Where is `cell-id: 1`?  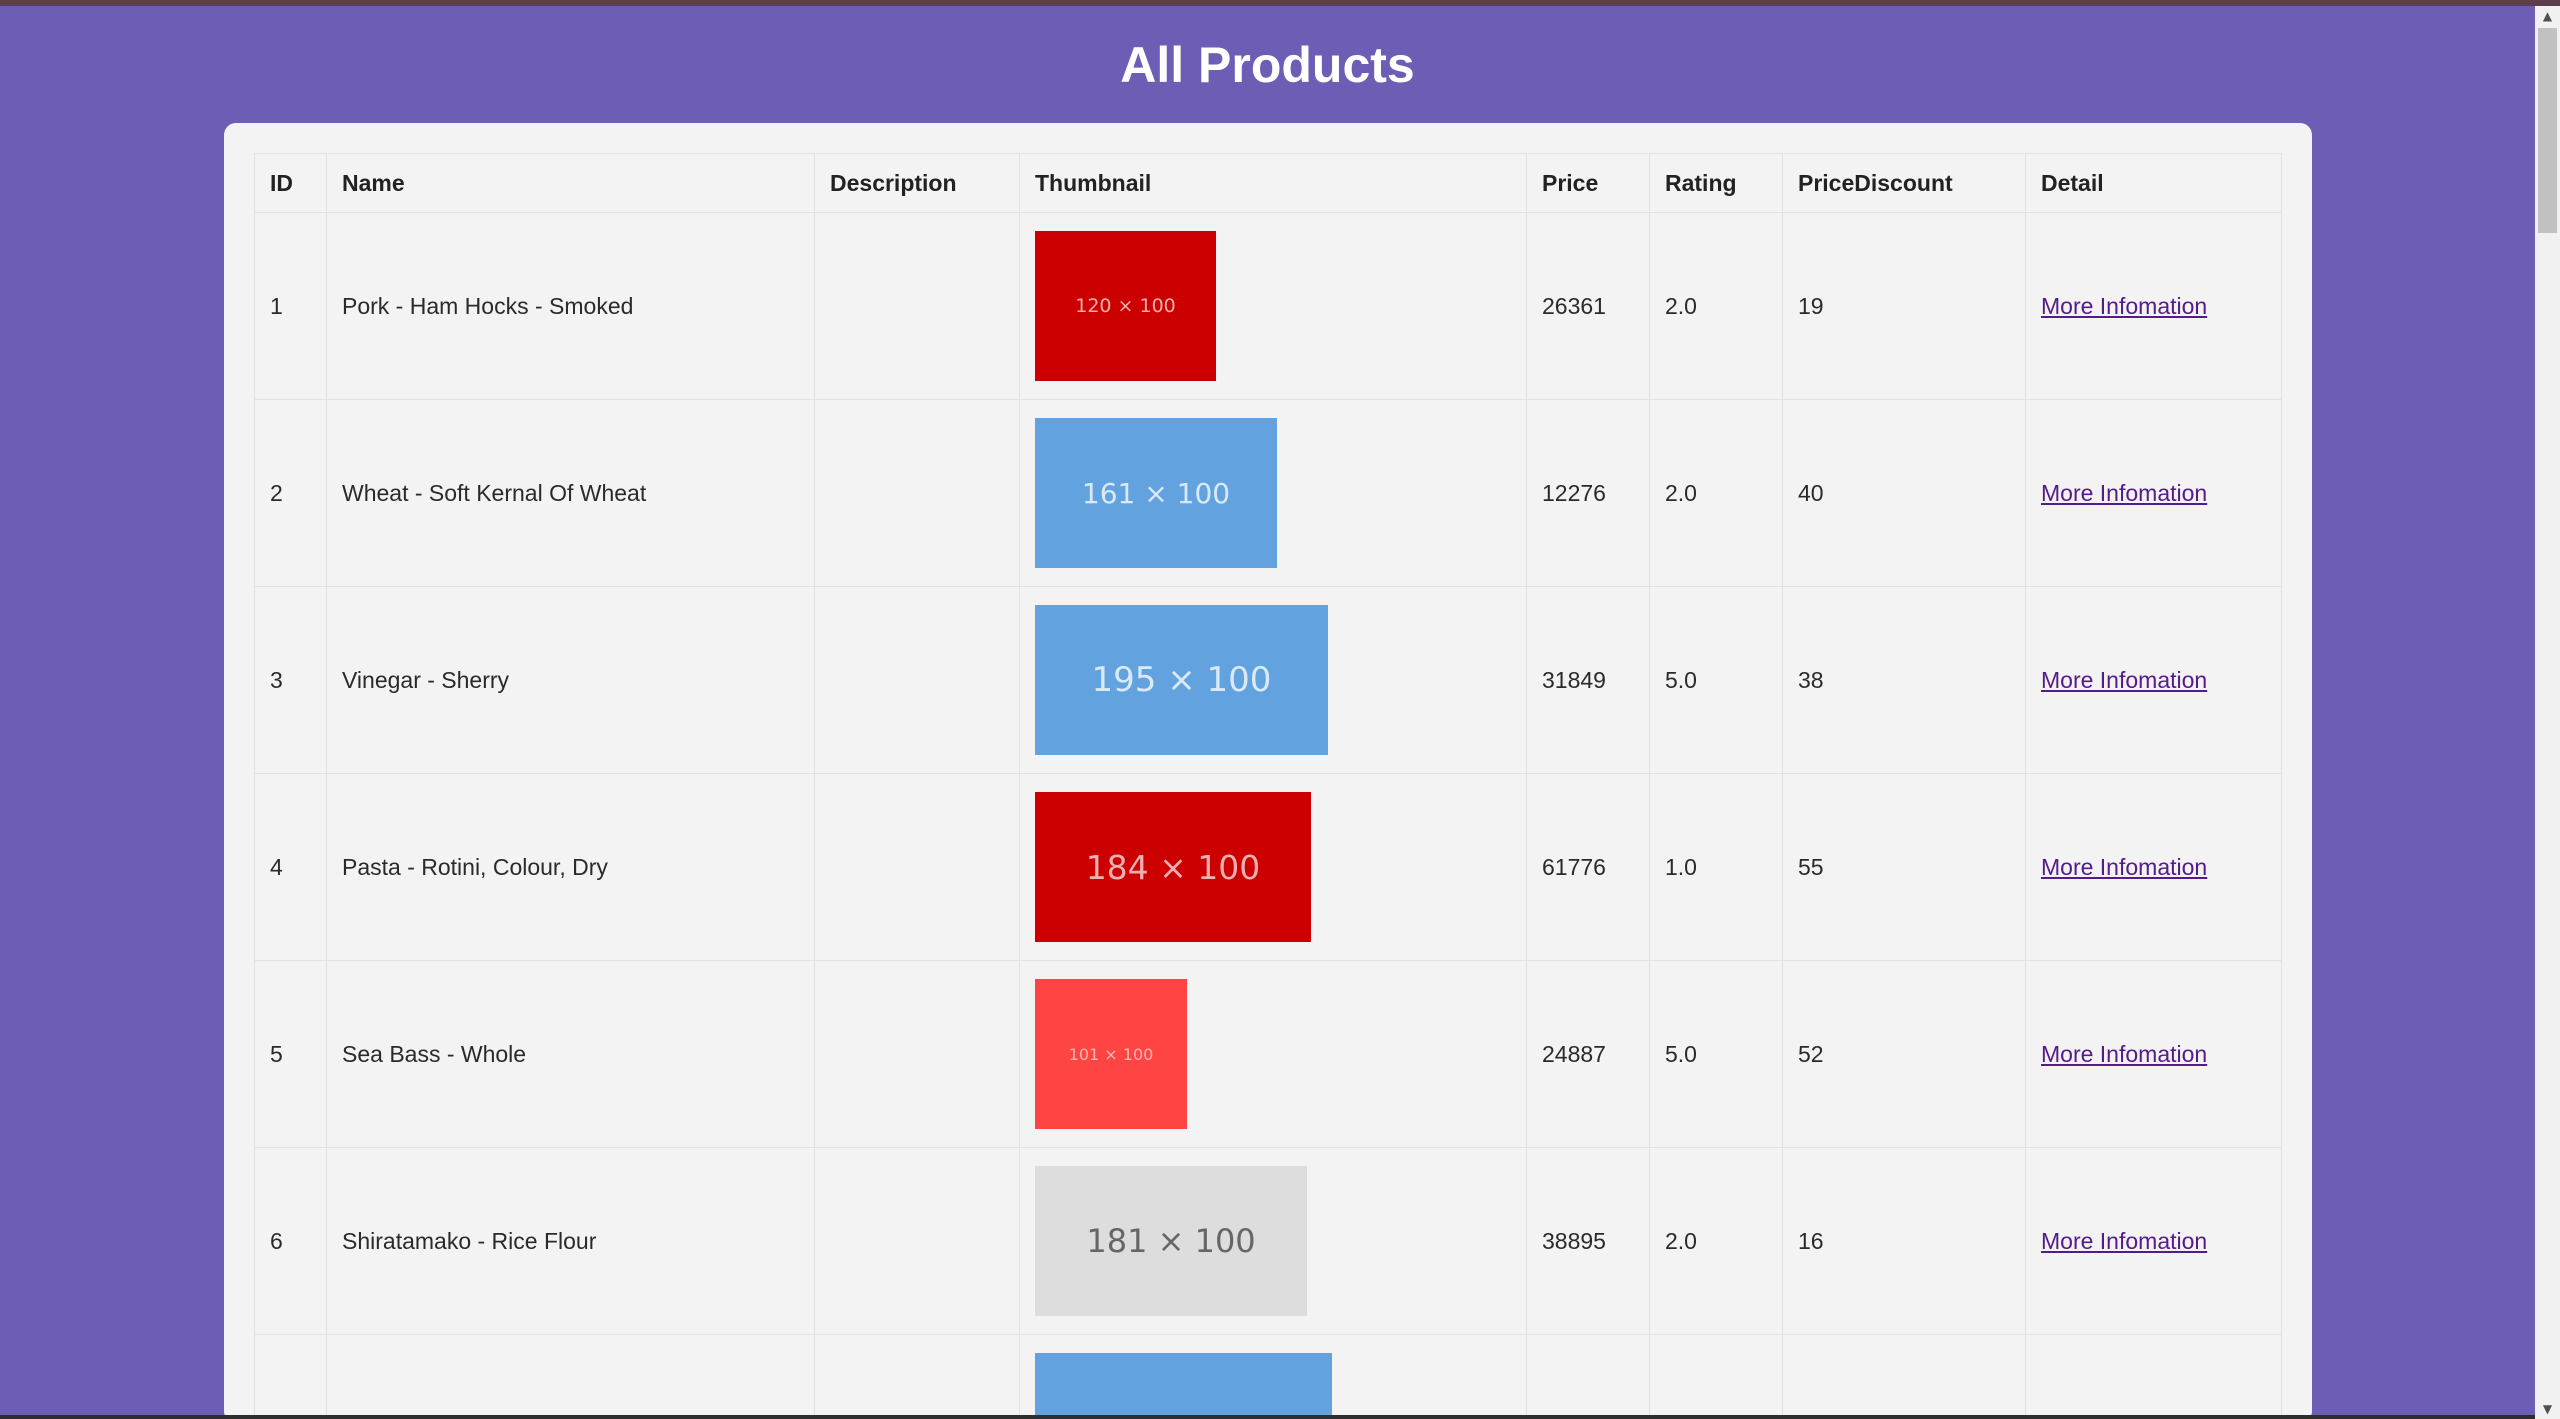
cell-id: 1 is located at coordinates (290, 306).